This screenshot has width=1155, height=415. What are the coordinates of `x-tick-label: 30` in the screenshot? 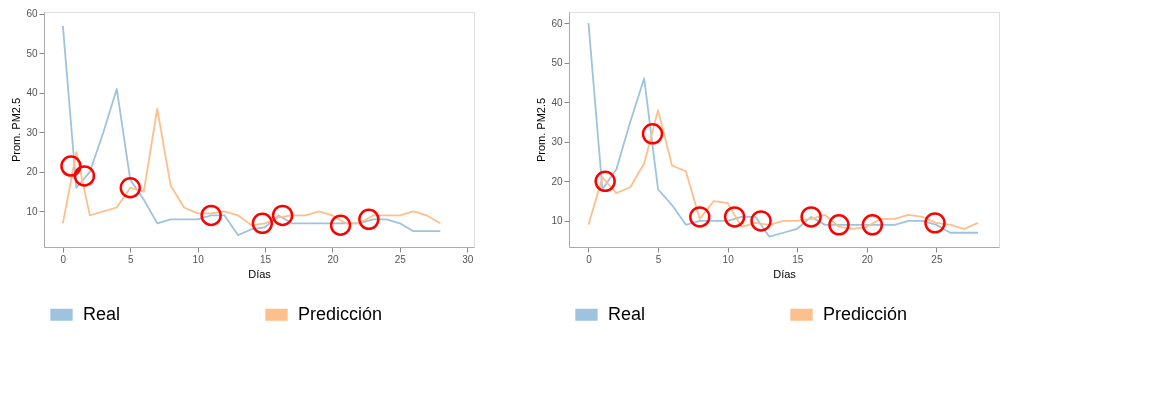 It's located at (468, 259).